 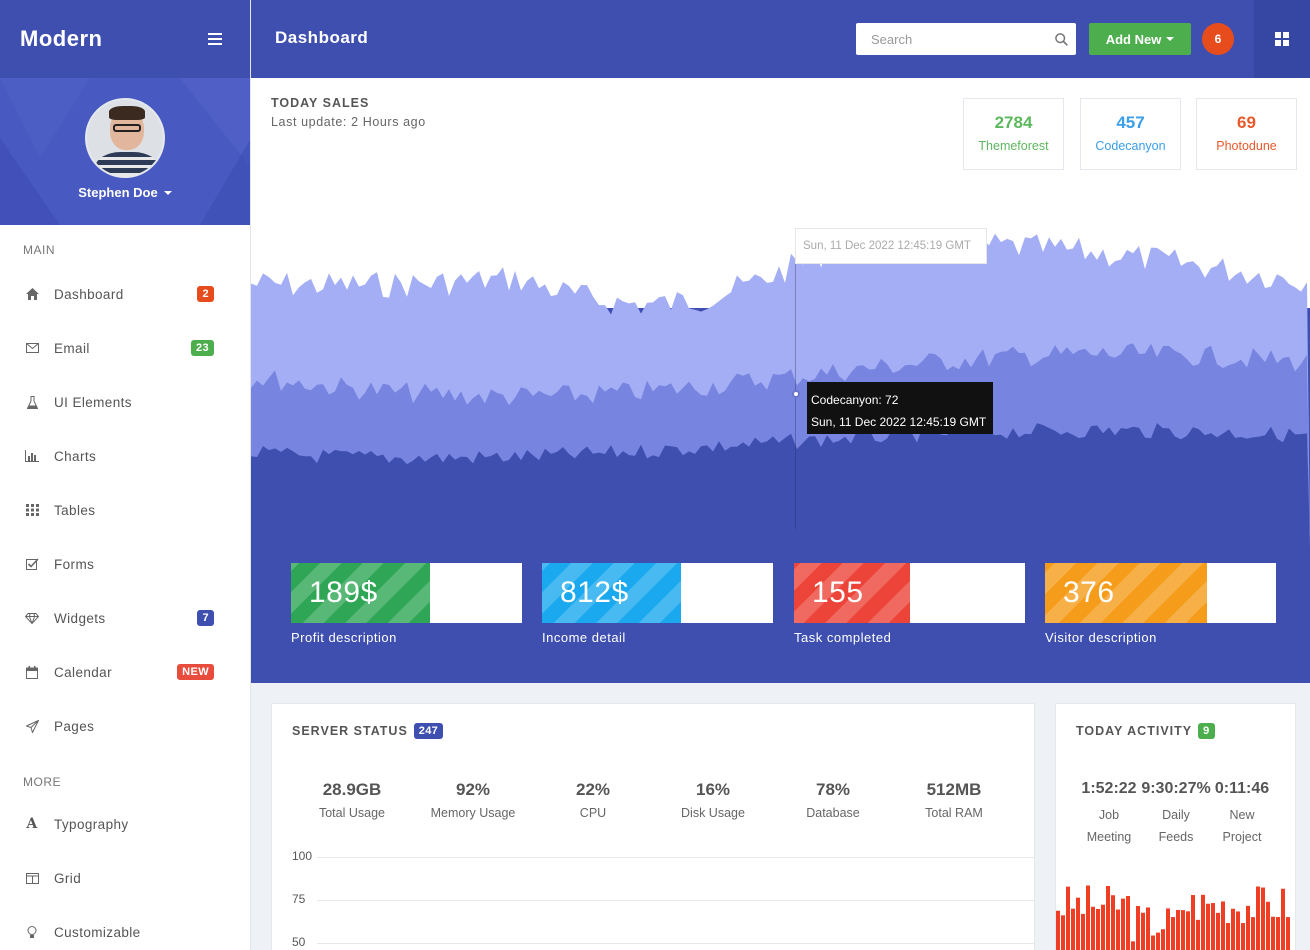 I want to click on metric-value: 512MB, so click(x=954, y=789).